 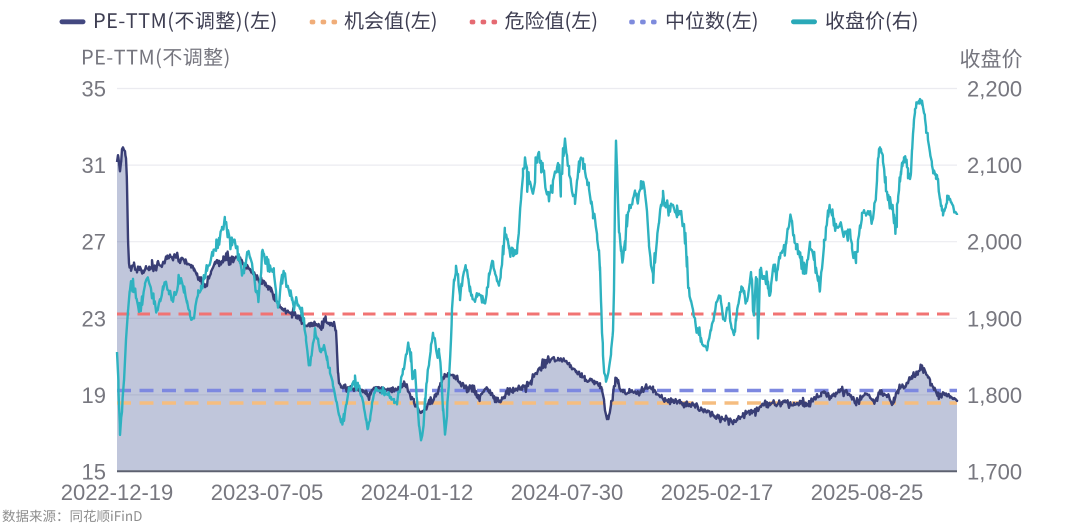 What do you see at coordinates (994, 318) in the screenshot?
I see `svg-text: 1,900` at bounding box center [994, 318].